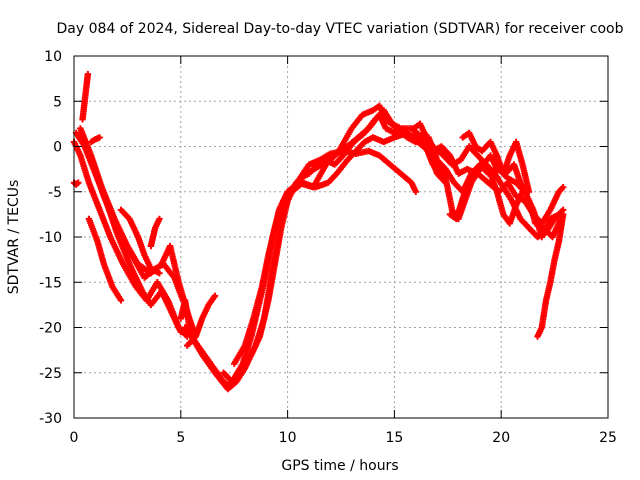 This screenshot has height=480, width=640. Describe the element at coordinates (608, 438) in the screenshot. I see `x-tick-label: 25` at that location.